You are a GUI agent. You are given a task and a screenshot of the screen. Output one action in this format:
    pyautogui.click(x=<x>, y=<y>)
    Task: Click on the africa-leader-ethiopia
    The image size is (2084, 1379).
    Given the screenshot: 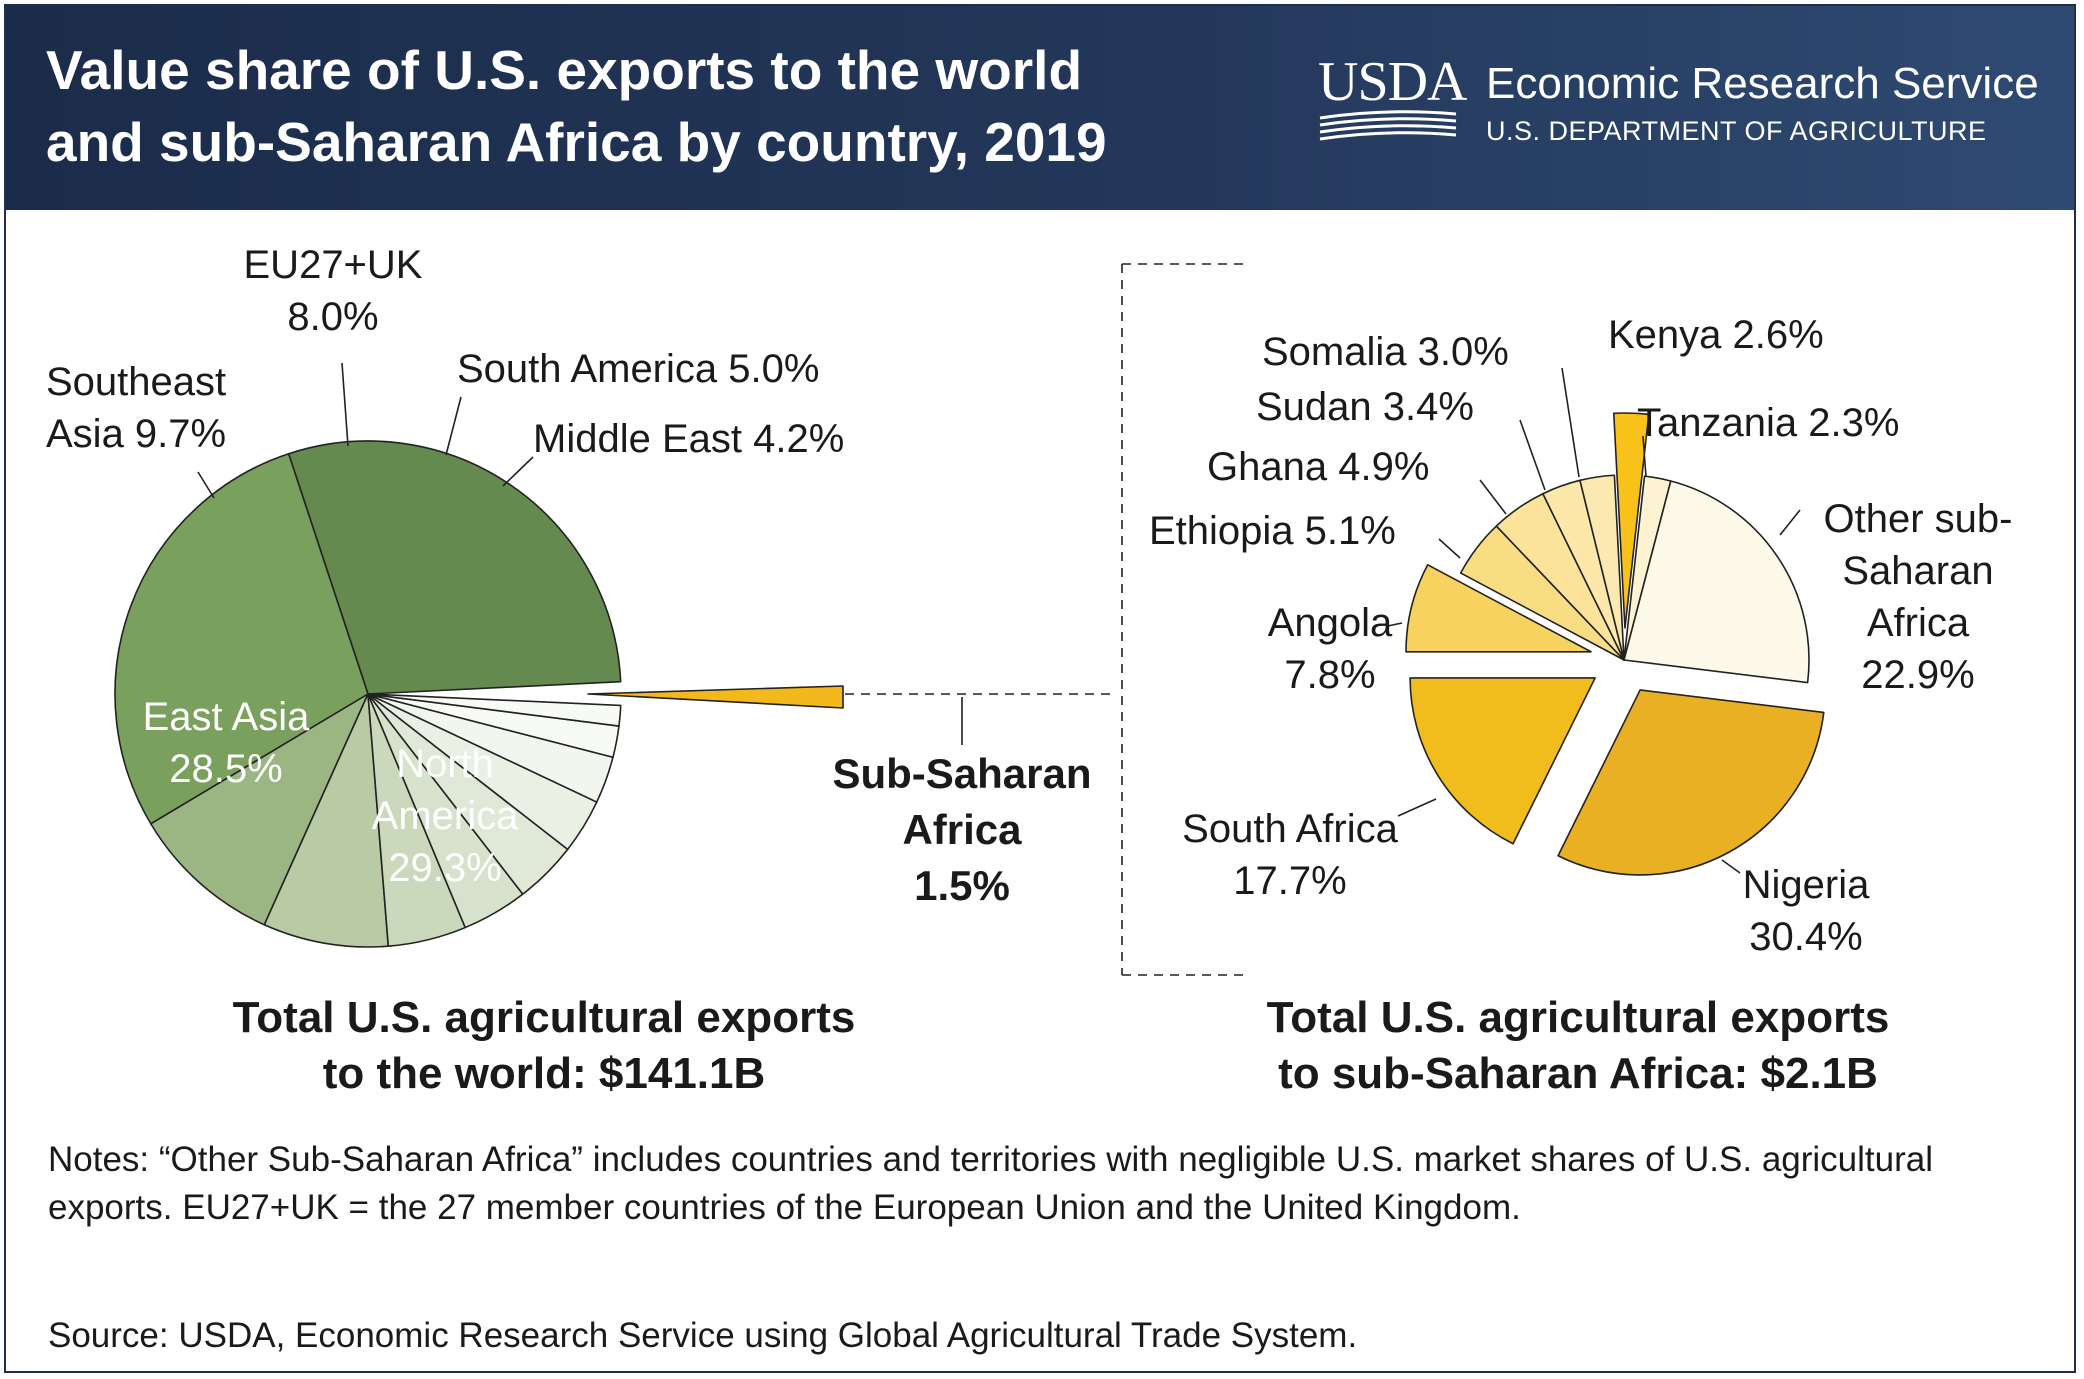 What is the action you would take?
    pyautogui.click(x=1449, y=548)
    